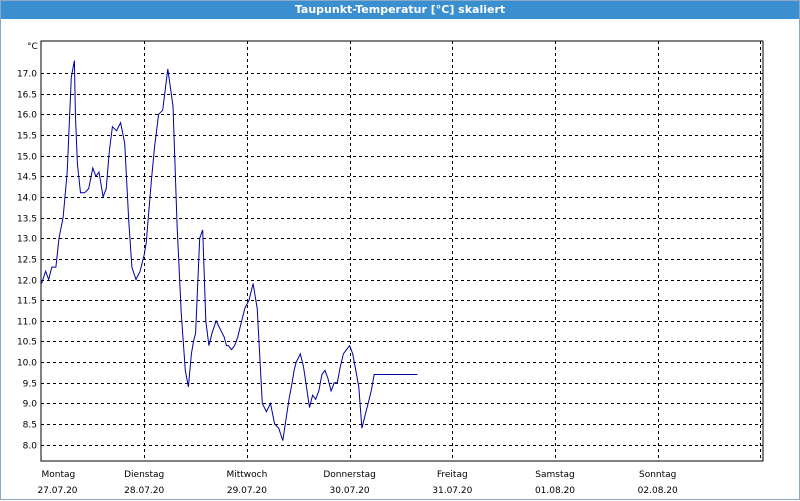 The width and height of the screenshot is (800, 501). Describe the element at coordinates (27, 343) in the screenshot. I see `y-tick-label: 10.5` at that location.